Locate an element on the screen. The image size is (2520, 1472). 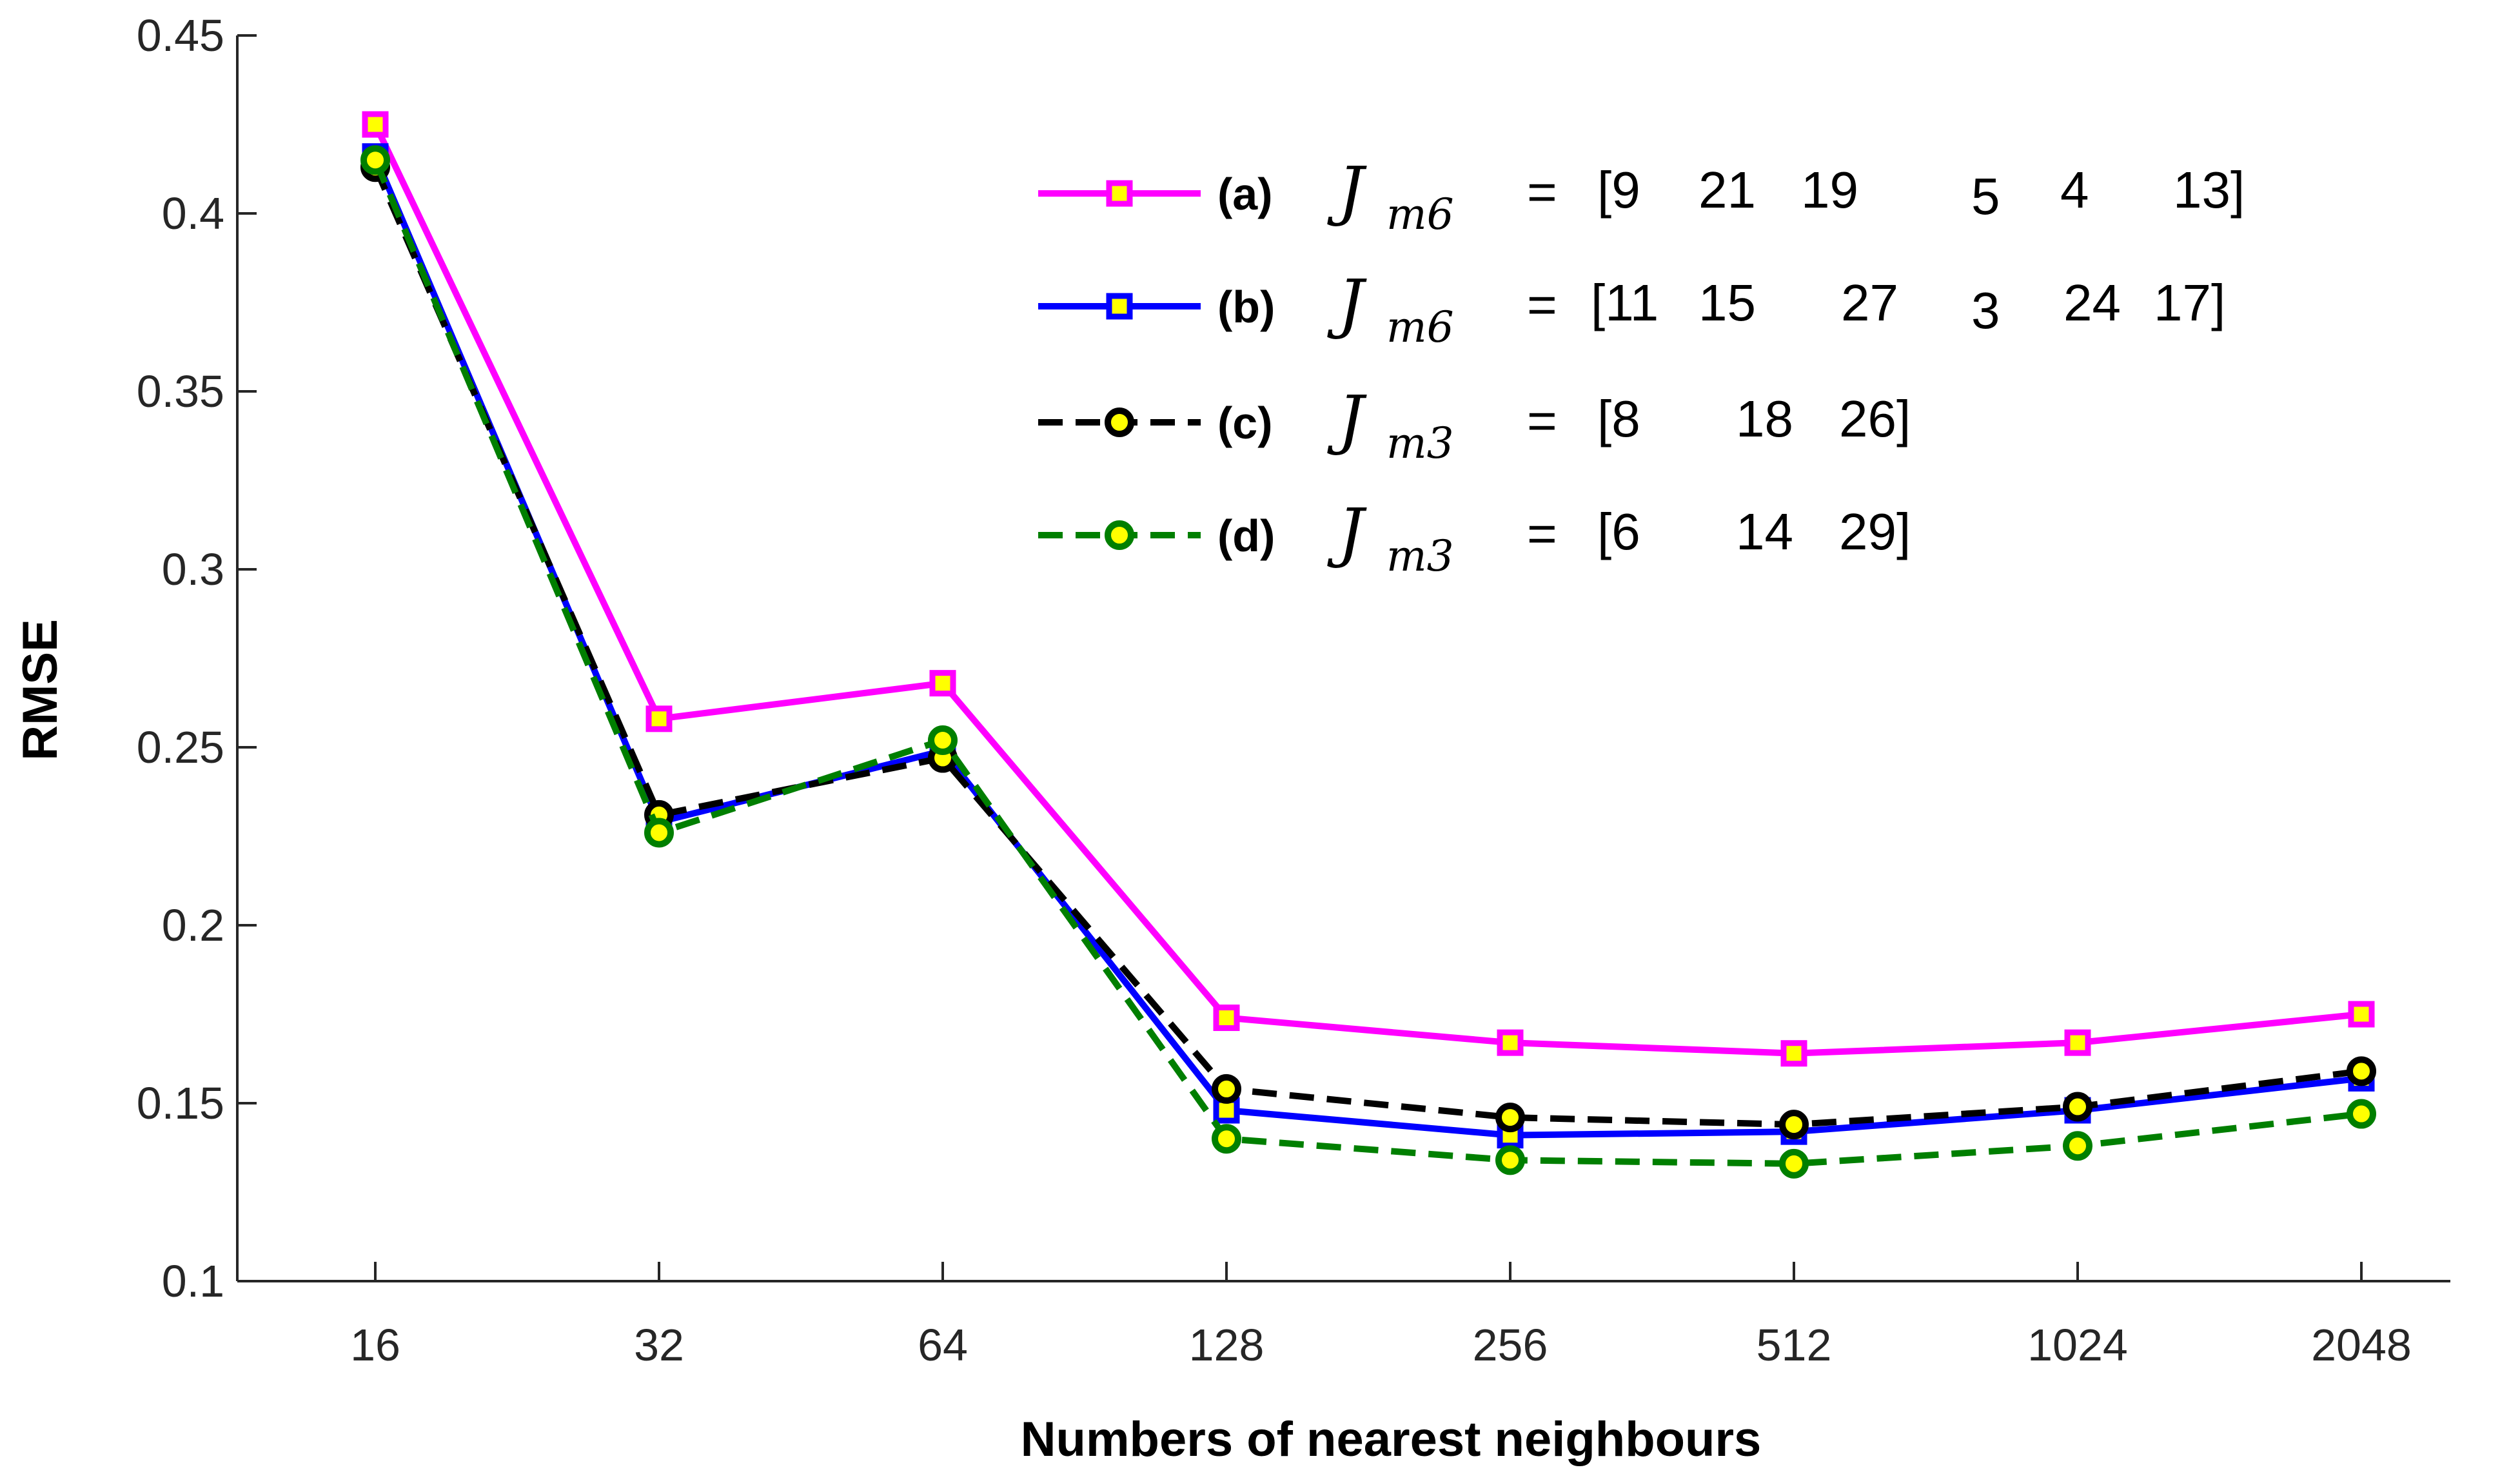
x-tick-label: 512 is located at coordinates (1794, 1345).